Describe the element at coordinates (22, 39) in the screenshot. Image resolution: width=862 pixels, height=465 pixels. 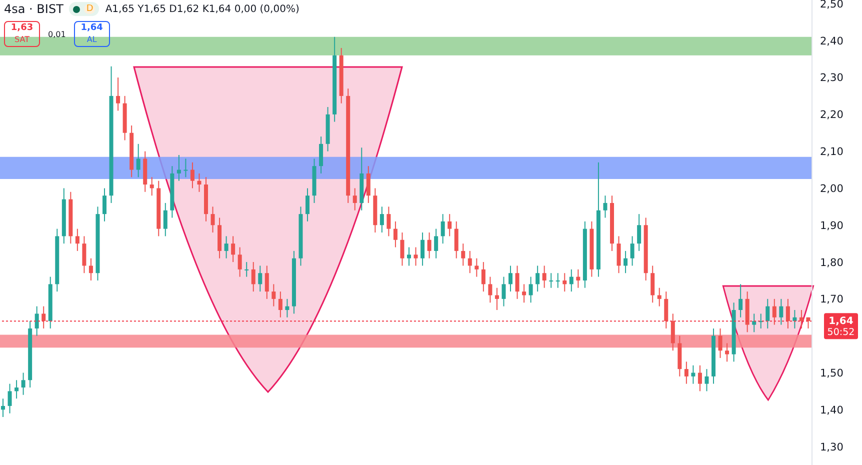
I see `annotation: SAT` at that location.